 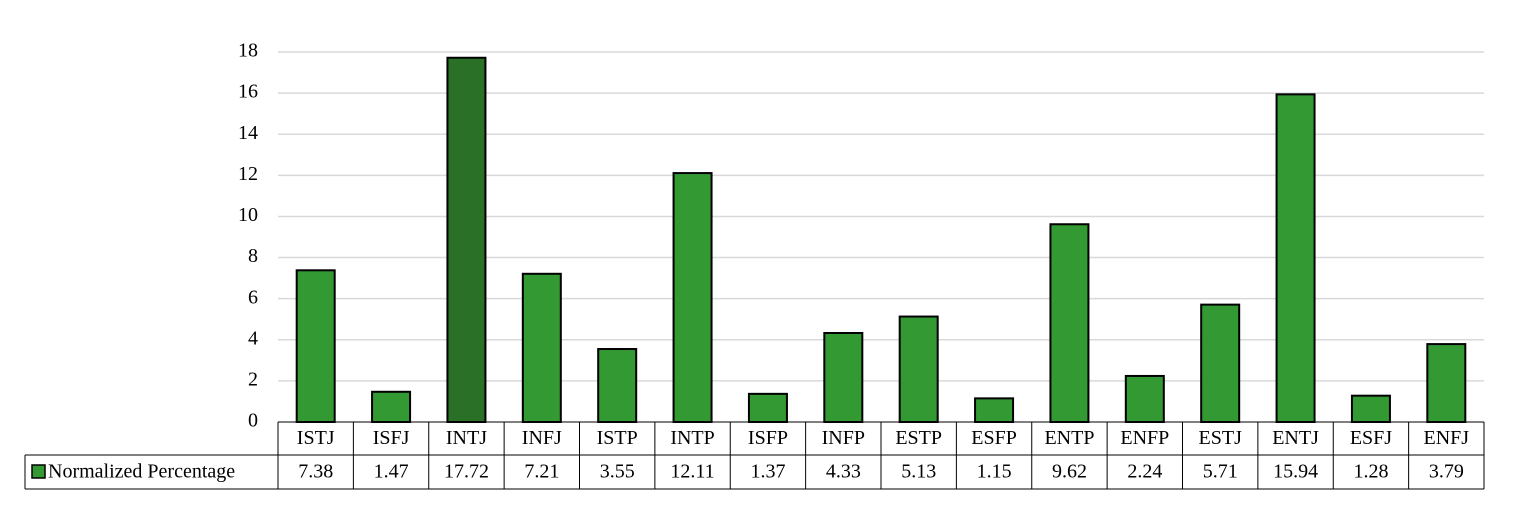 I want to click on x-tick-label: ENFJ, so click(x=1447, y=438).